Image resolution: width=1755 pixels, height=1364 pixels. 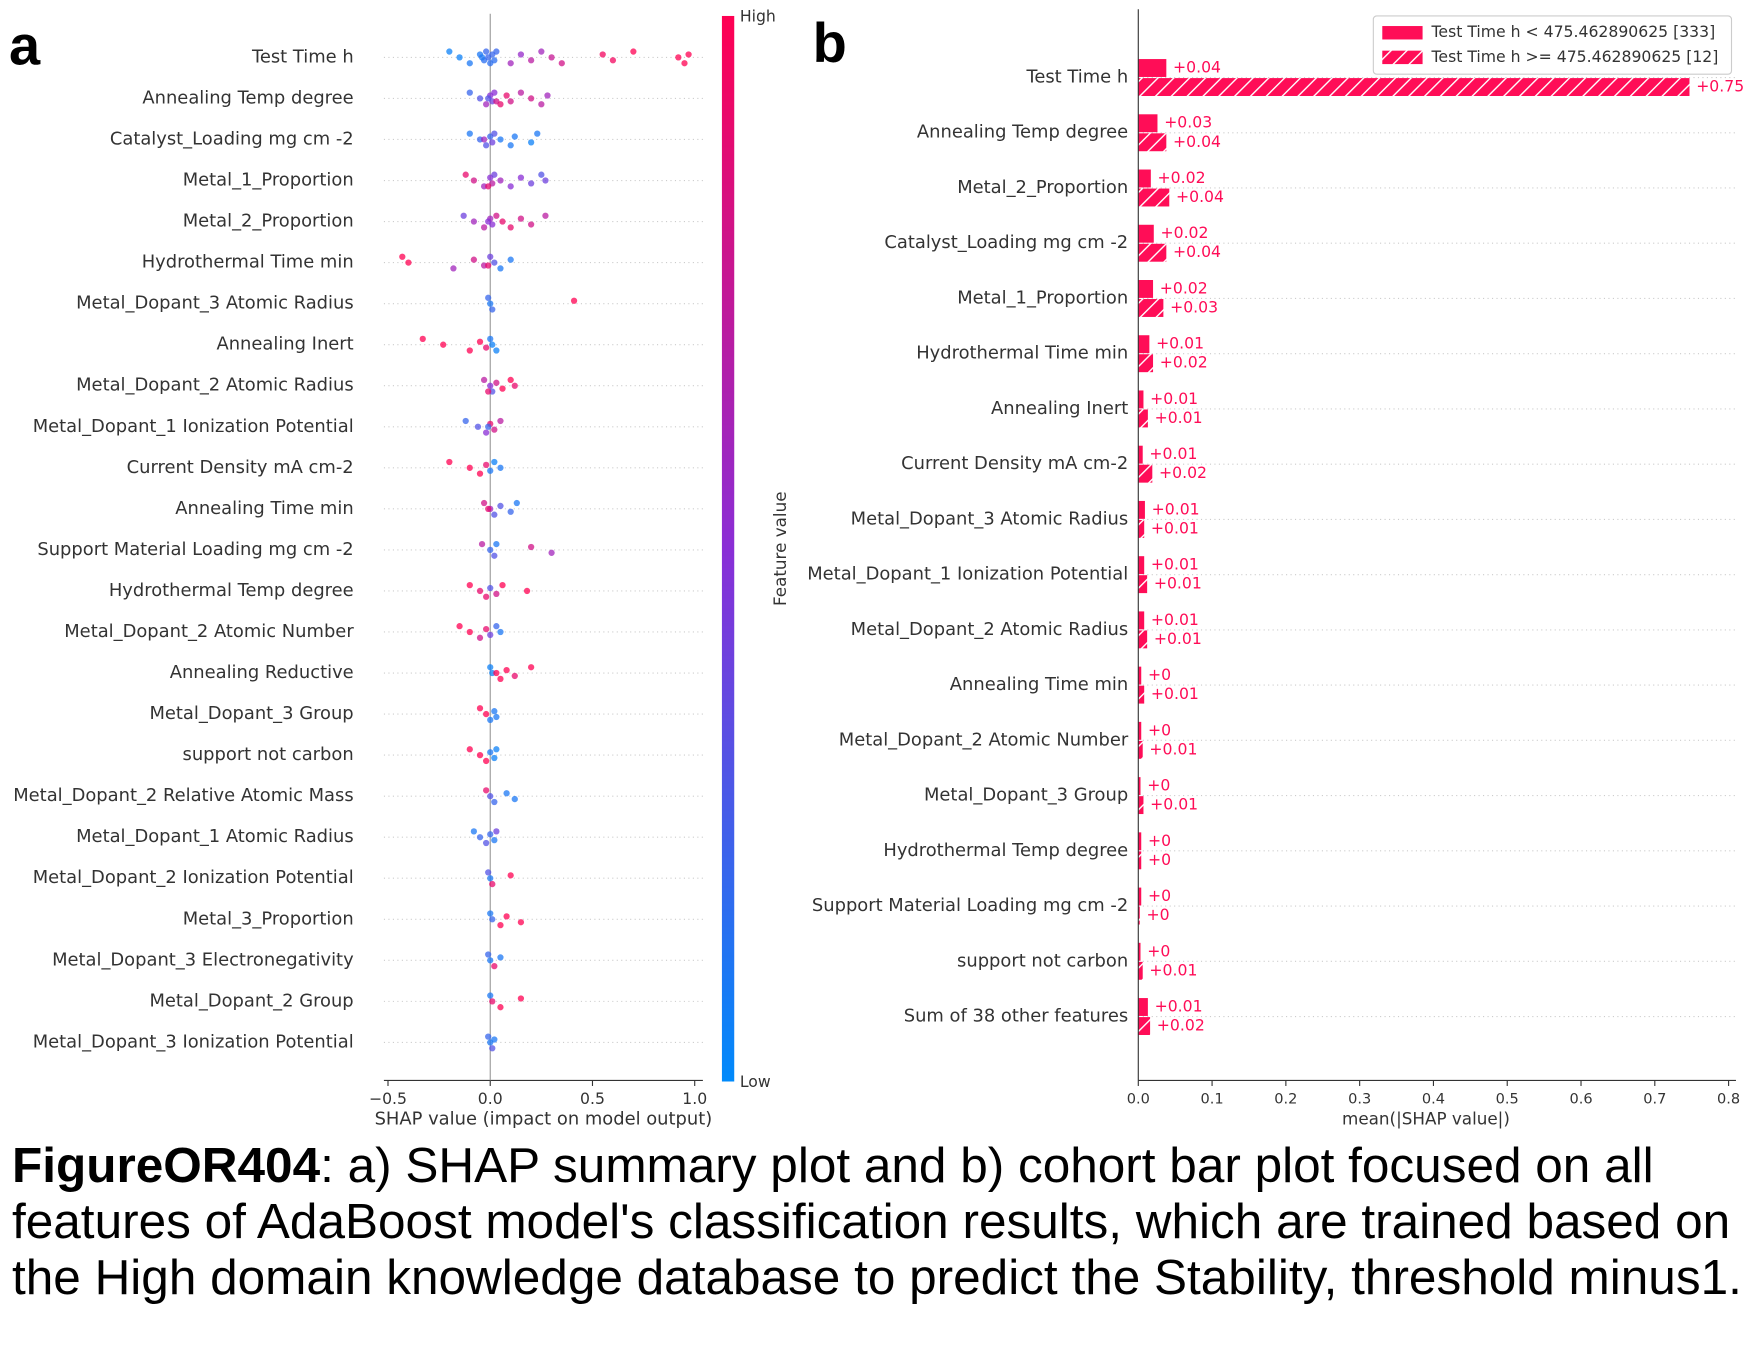 What do you see at coordinates (388, 1098) in the screenshot?
I see `x-tick-label: −0.5` at bounding box center [388, 1098].